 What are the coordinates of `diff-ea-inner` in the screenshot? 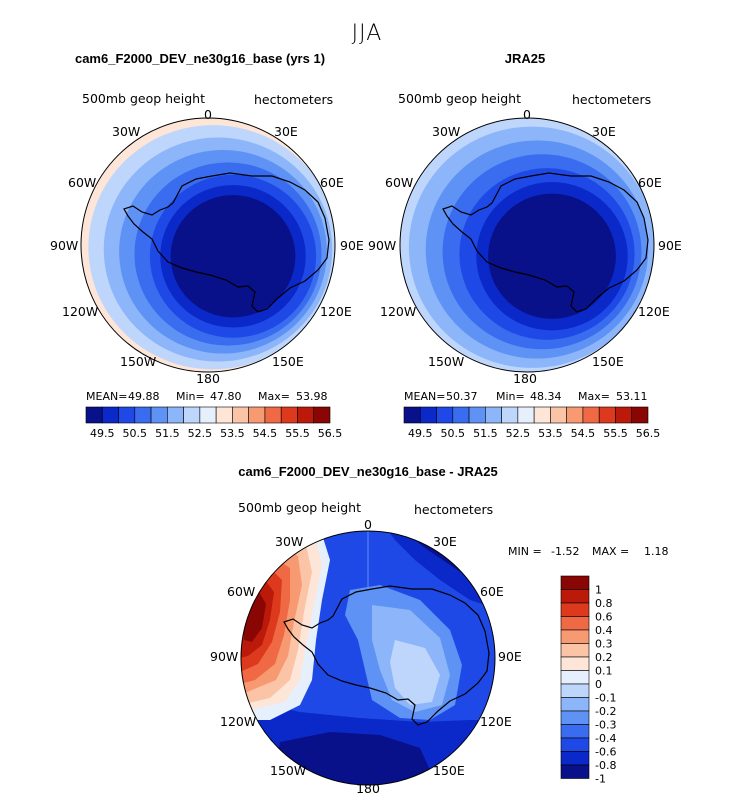 It's located at (415, 672).